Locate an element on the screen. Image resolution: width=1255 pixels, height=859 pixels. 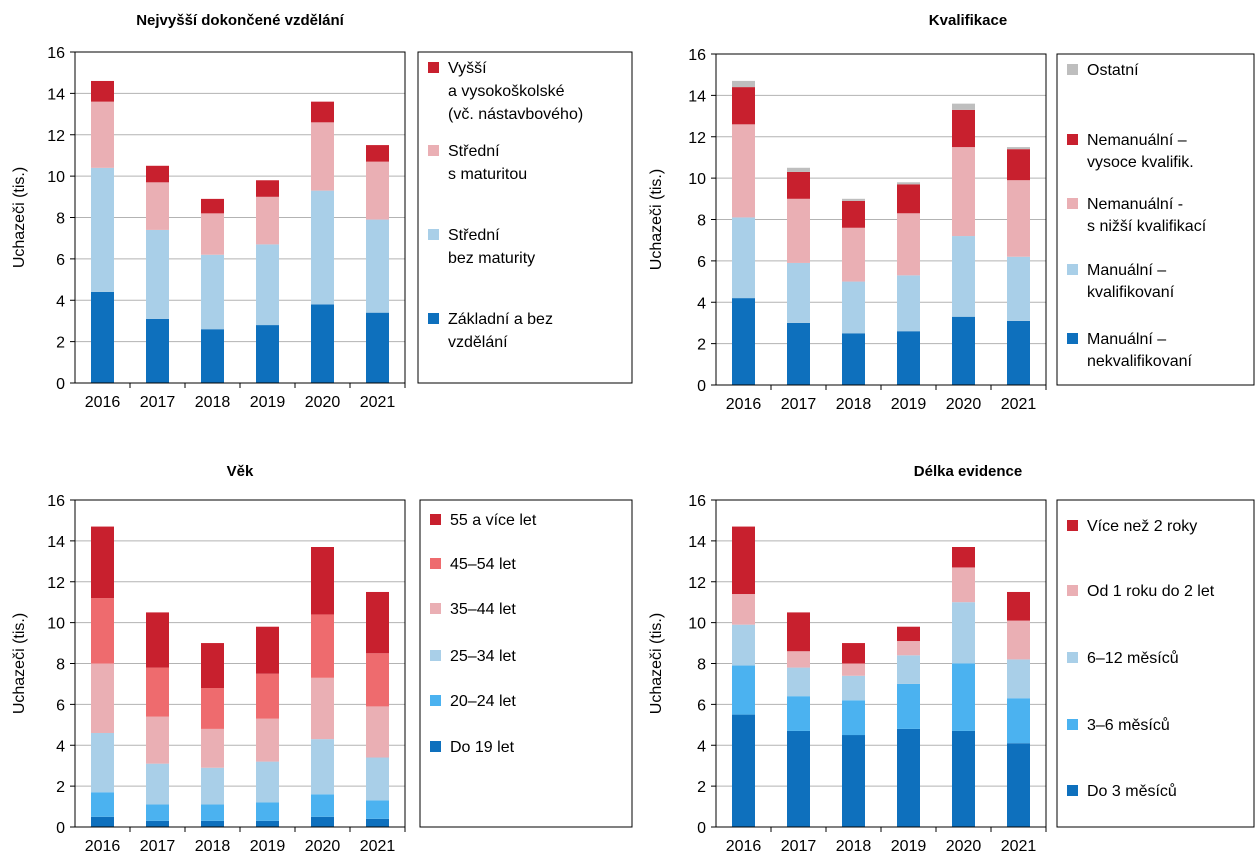
legend-label: Od 1 roku do 2 let is located at coordinates (1151, 591).